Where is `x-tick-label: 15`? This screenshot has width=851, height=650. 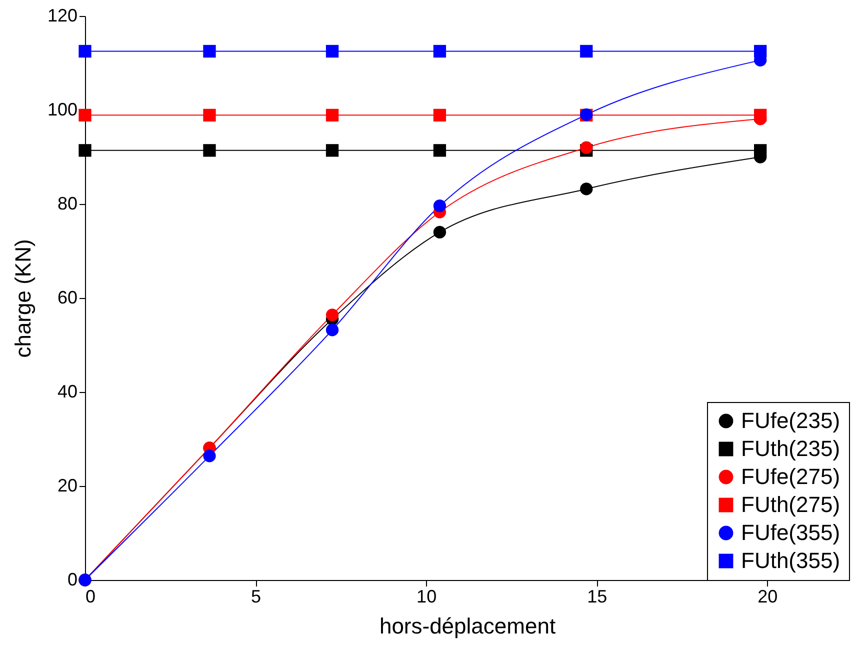 x-tick-label: 15 is located at coordinates (597, 596).